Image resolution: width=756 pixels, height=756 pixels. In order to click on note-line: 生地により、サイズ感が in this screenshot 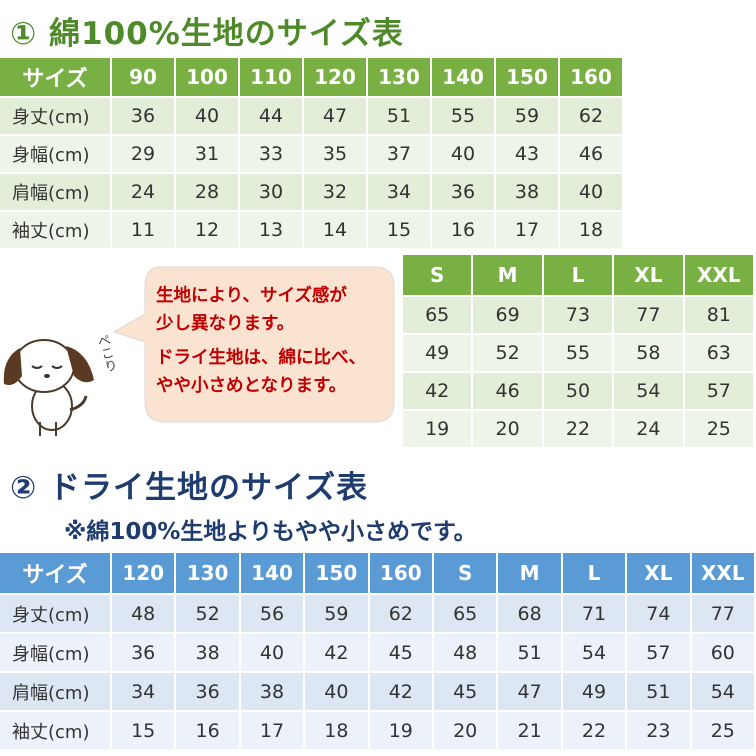, I will do `click(251, 296)`.